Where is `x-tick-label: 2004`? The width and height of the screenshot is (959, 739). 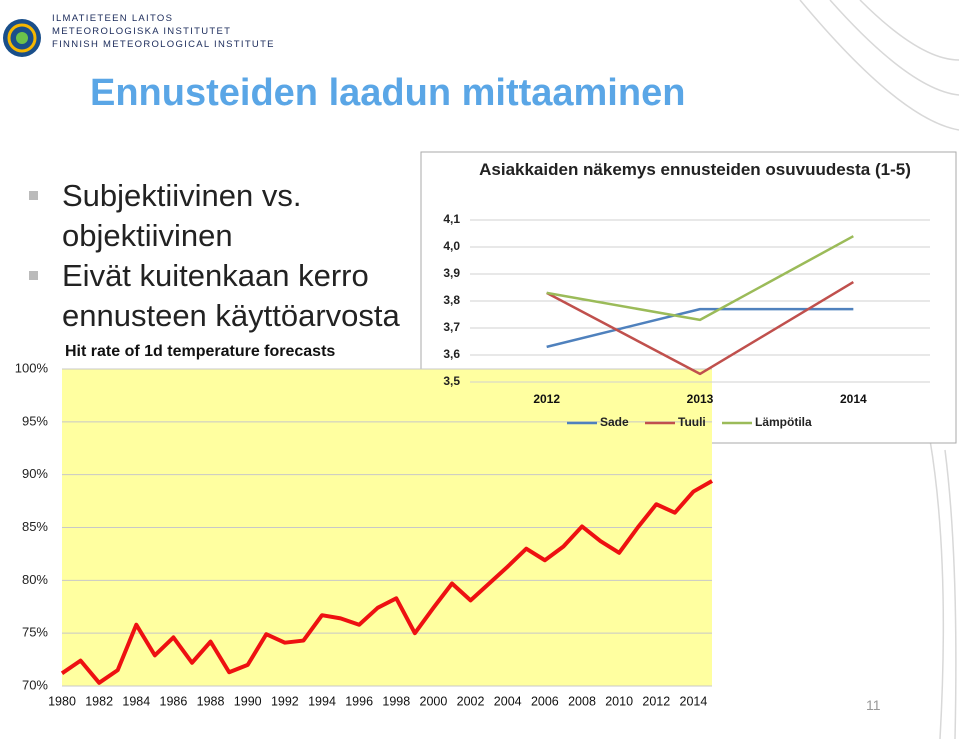
x-tick-label: 2004 is located at coordinates (508, 701).